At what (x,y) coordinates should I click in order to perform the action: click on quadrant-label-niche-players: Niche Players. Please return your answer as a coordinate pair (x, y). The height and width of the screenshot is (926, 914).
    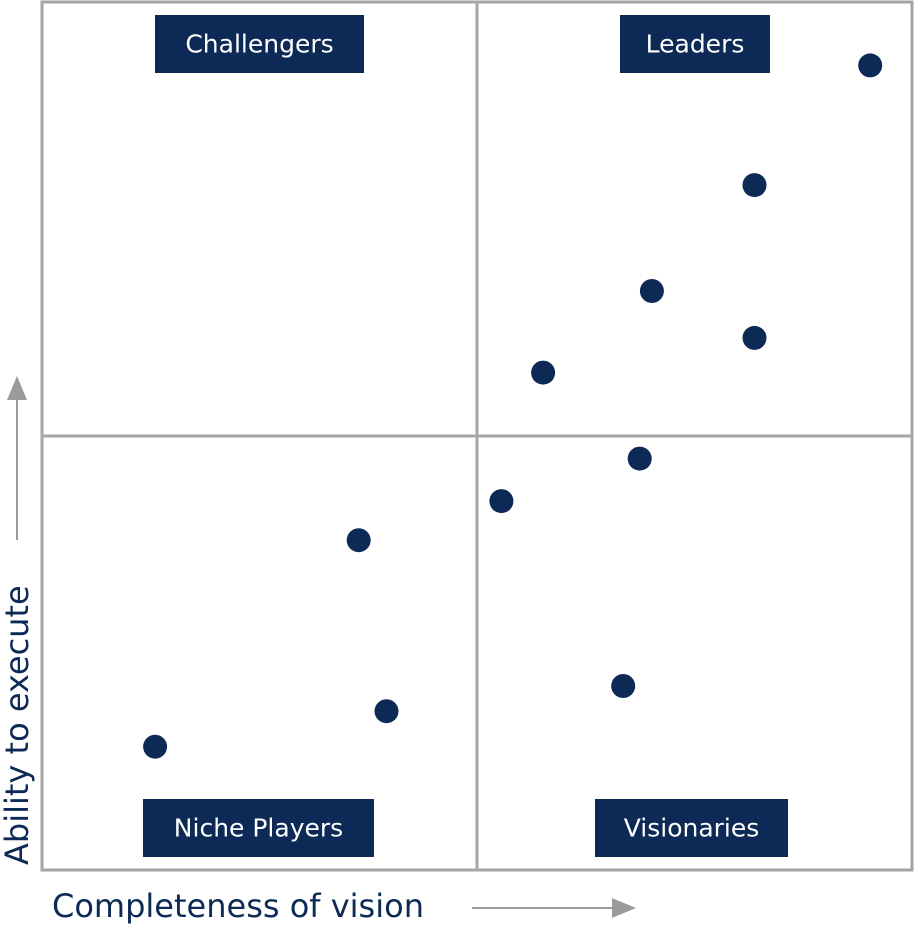
    Looking at the image, I should click on (258, 828).